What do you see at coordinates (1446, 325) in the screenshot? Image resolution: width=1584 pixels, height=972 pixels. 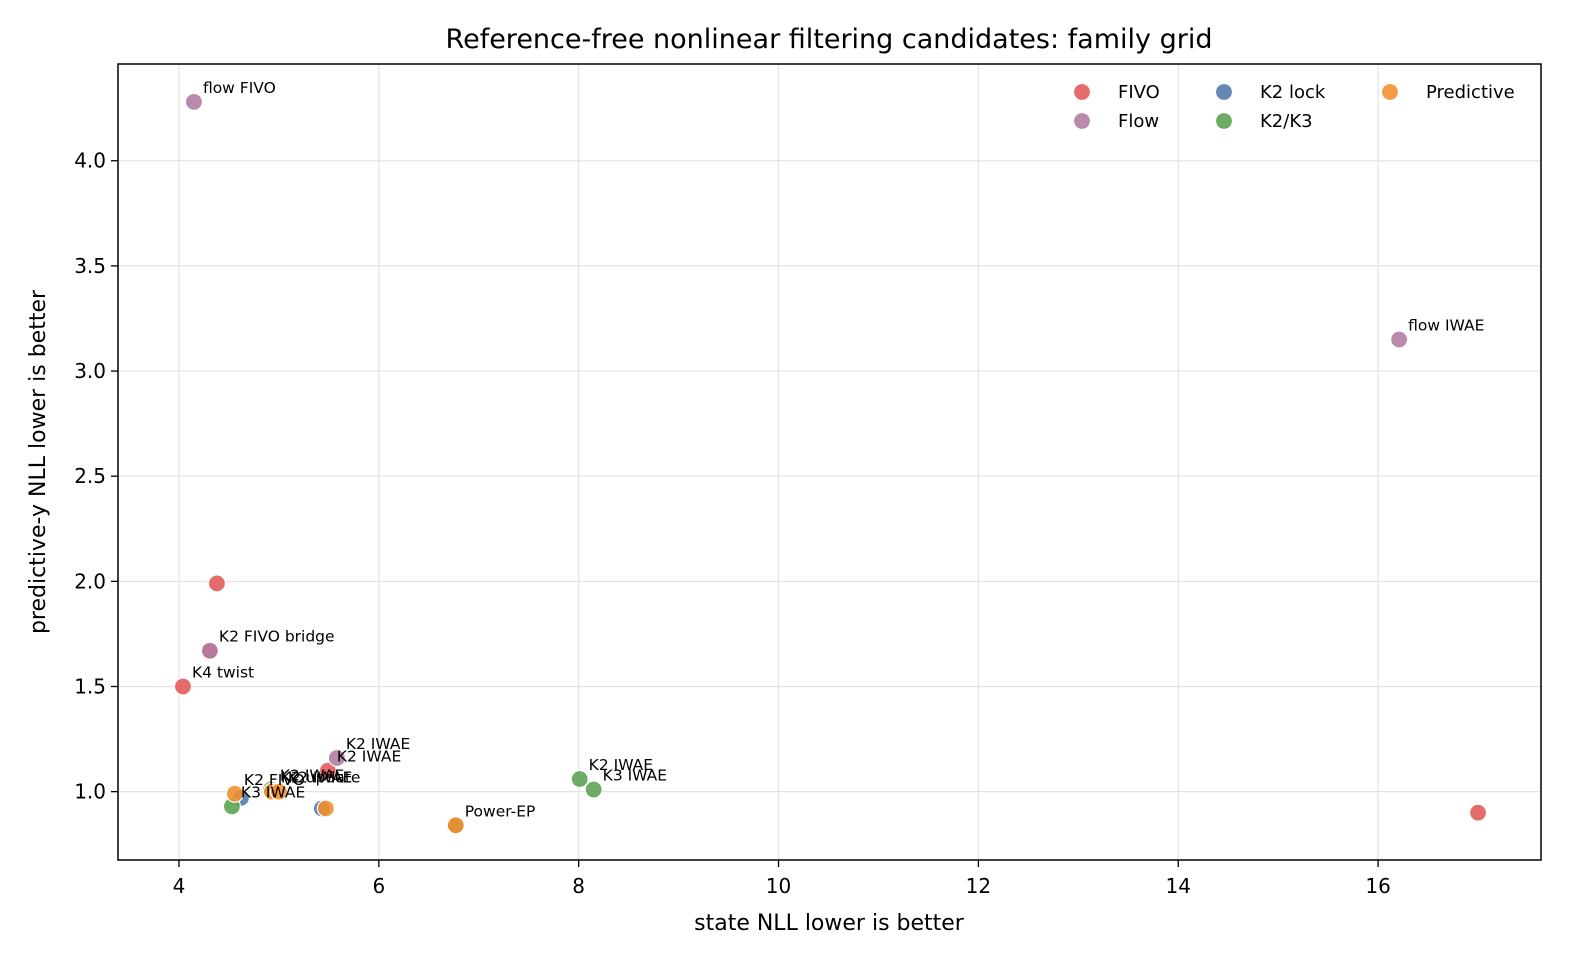 I see `point-label: flow IWAE` at bounding box center [1446, 325].